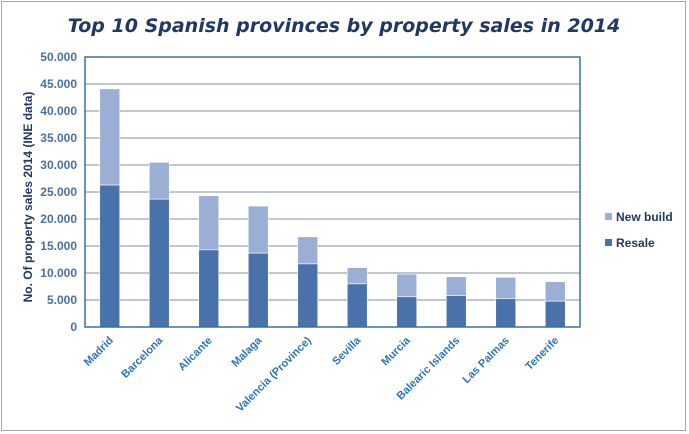 This screenshot has width=689, height=434. What do you see at coordinates (73, 327) in the screenshot?
I see `y-tick-label: 0` at bounding box center [73, 327].